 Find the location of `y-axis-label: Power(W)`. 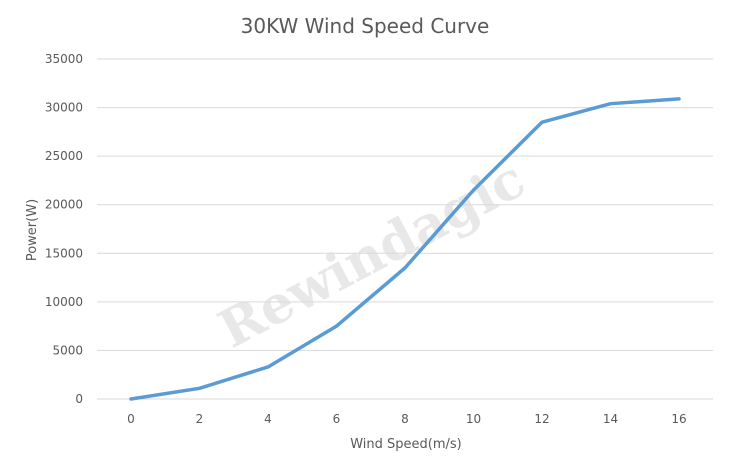

y-axis-label: Power(W) is located at coordinates (32, 230).